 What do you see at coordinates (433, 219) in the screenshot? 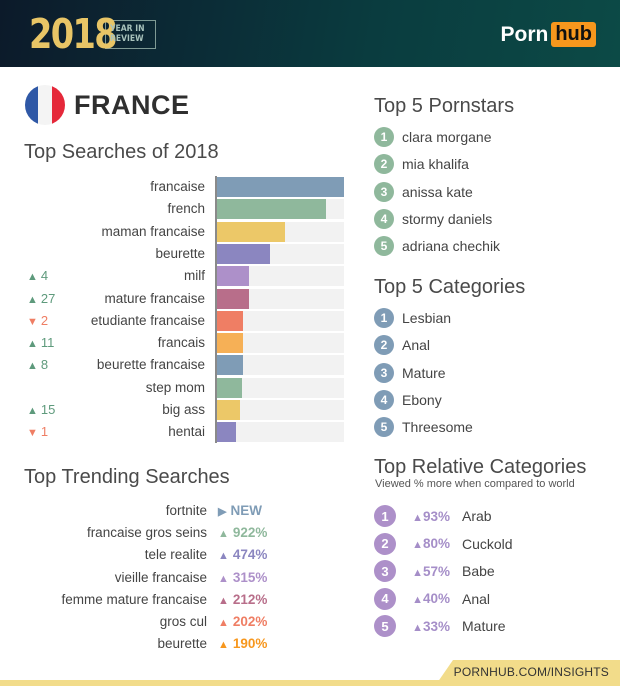
I see `pornstar-item: 4 stormy daniels` at bounding box center [433, 219].